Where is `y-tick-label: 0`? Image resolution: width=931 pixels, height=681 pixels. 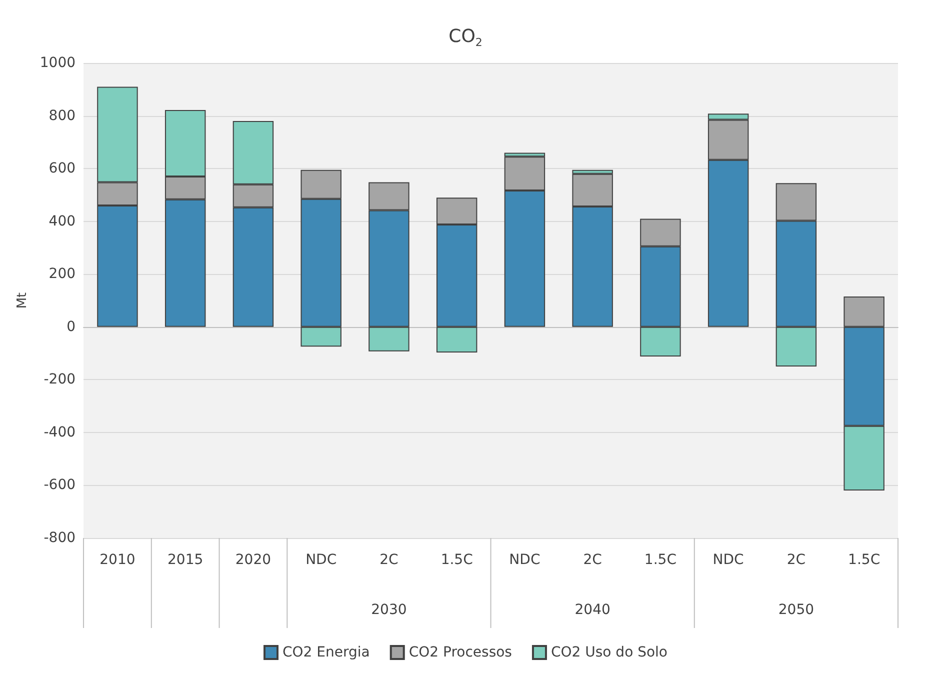 y-tick-label: 0 is located at coordinates (71, 326).